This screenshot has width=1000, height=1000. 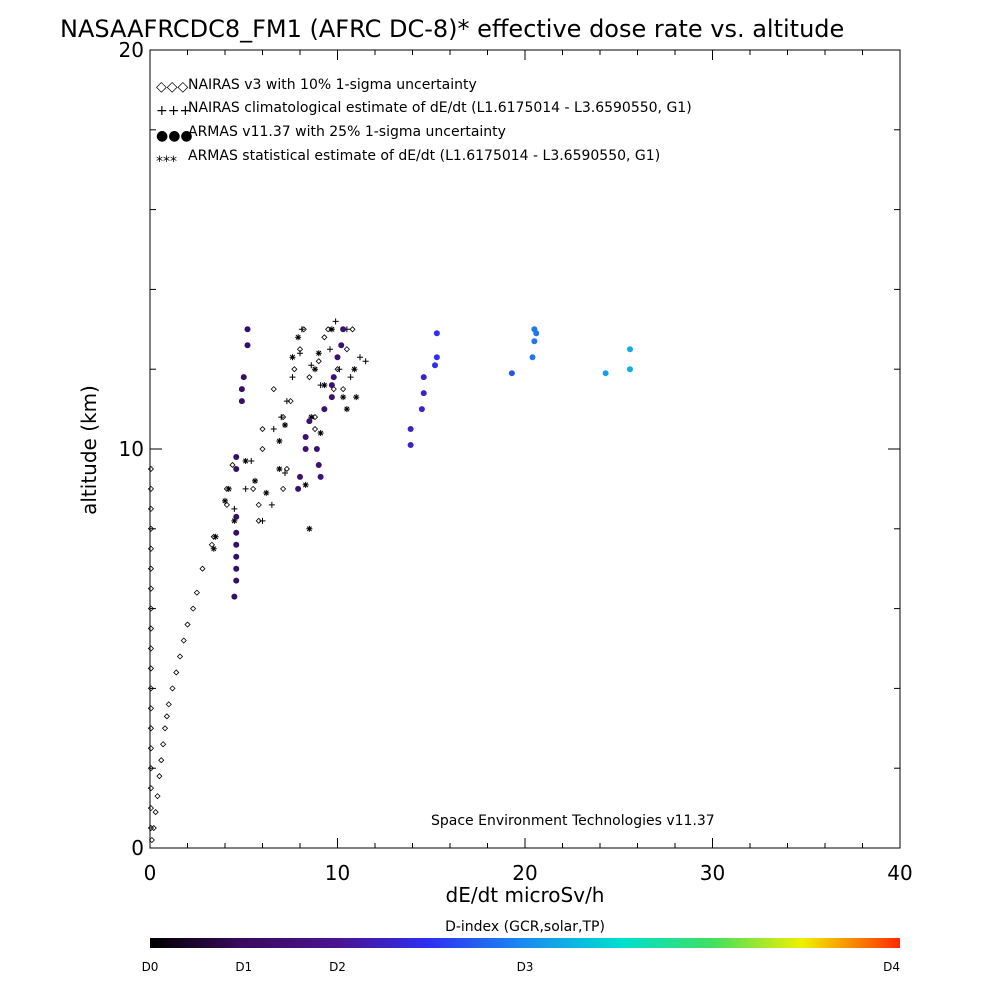 I want to click on colorbar-tick-label: D3, so click(x=525, y=967).